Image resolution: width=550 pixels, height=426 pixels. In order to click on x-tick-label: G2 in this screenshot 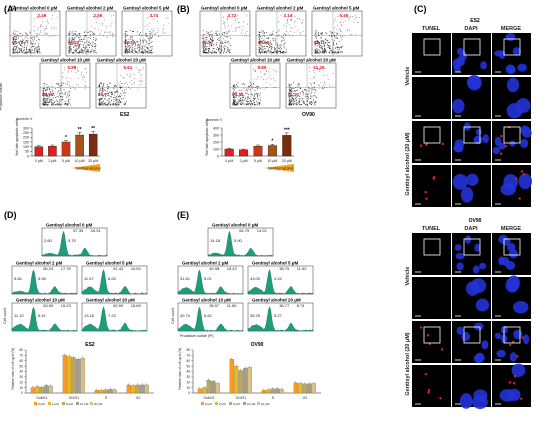, I will do `click(305, 398)`.